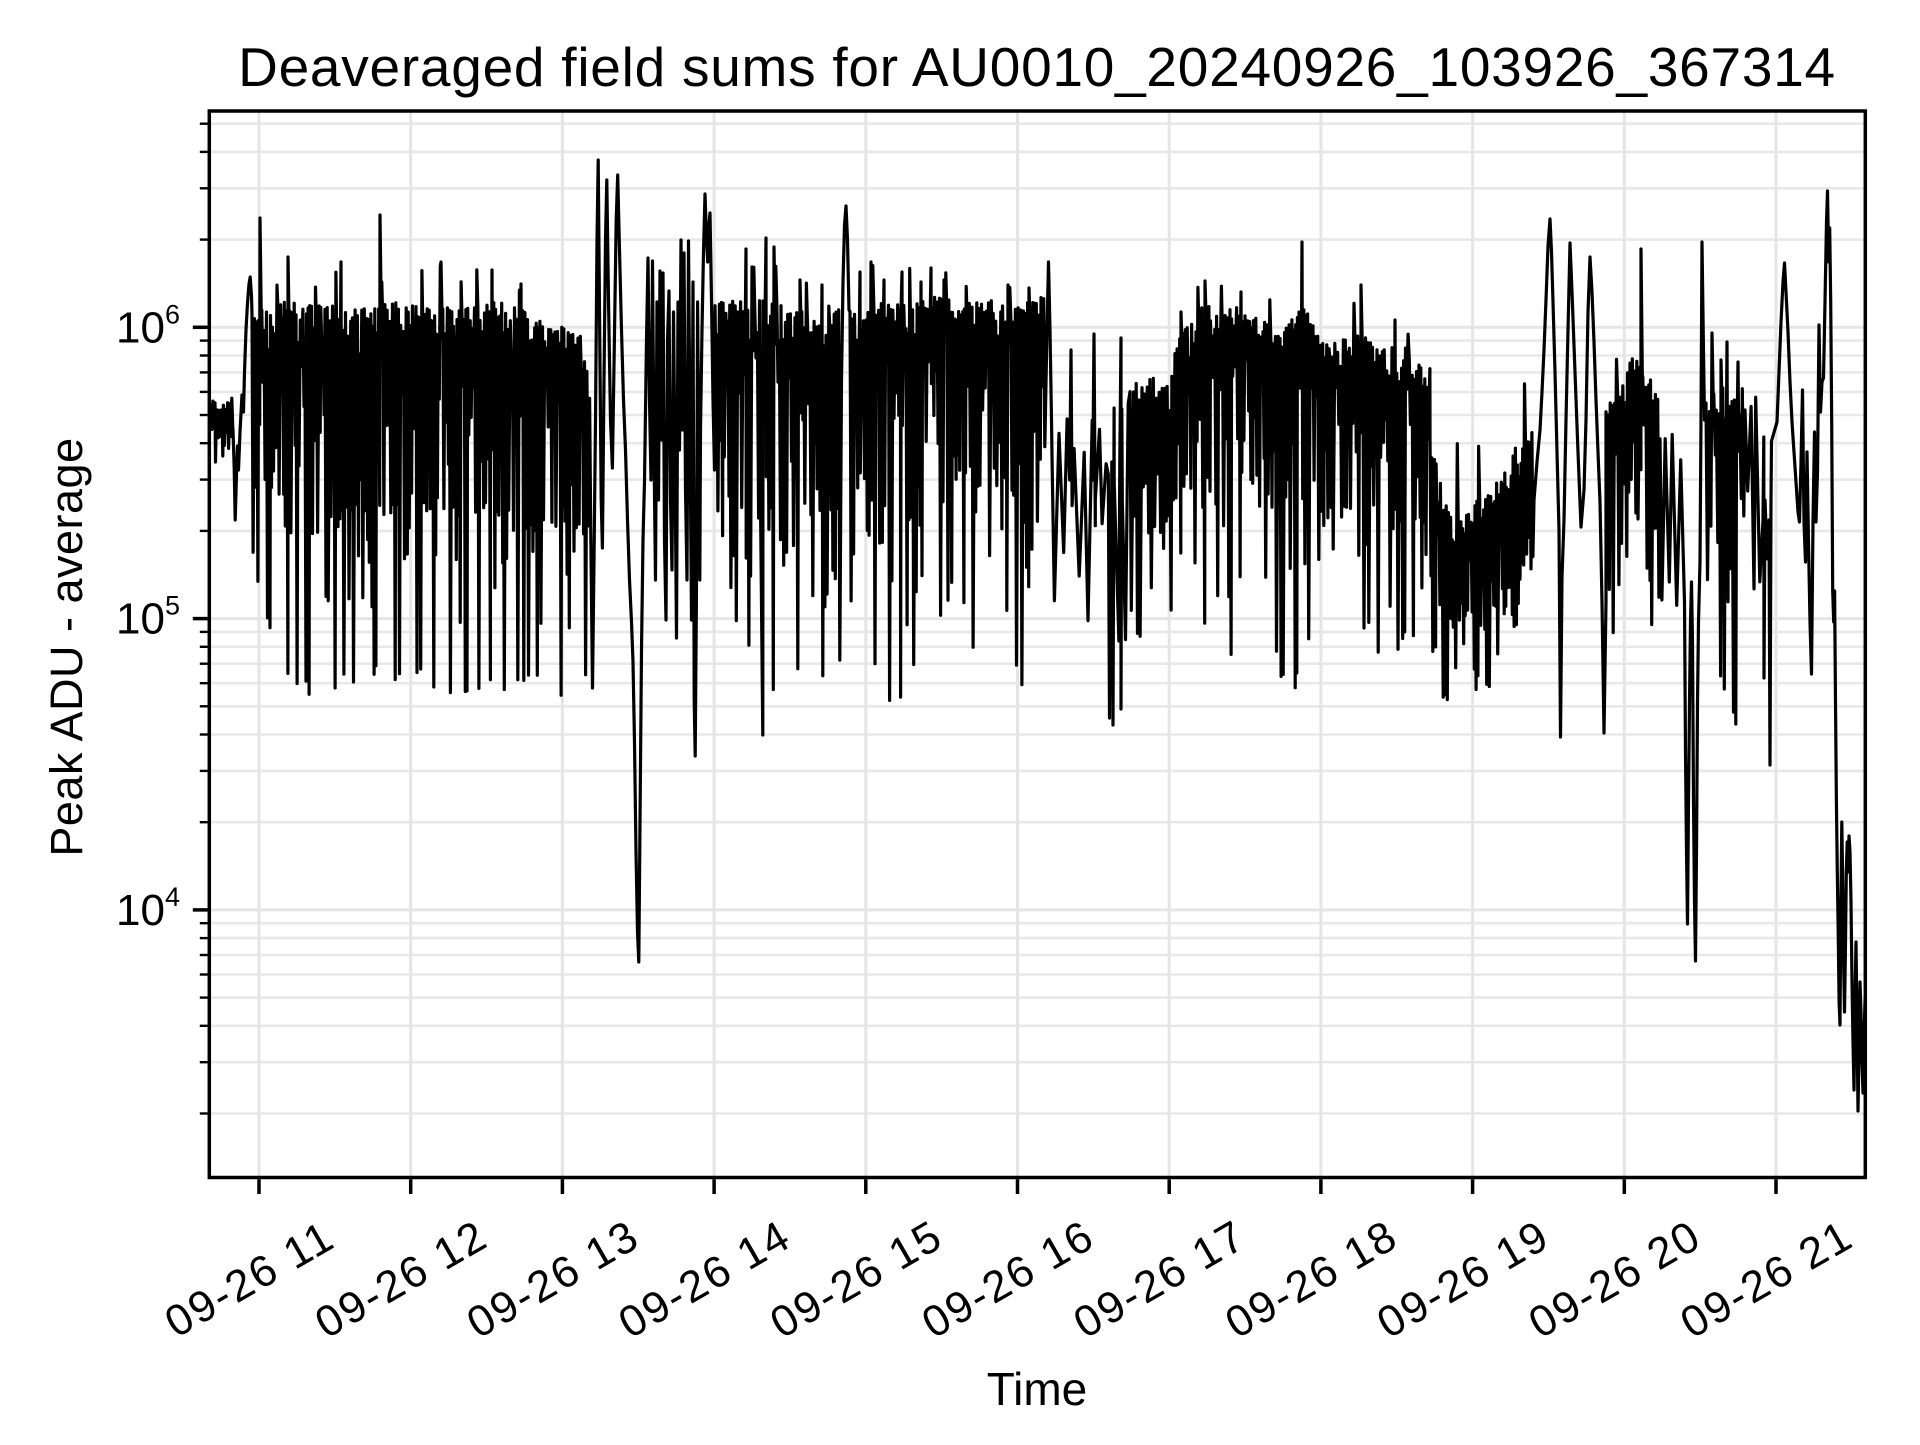 The image size is (1920, 1445). Describe the element at coordinates (1037, 1389) in the screenshot. I see `svg-text: Time` at that location.